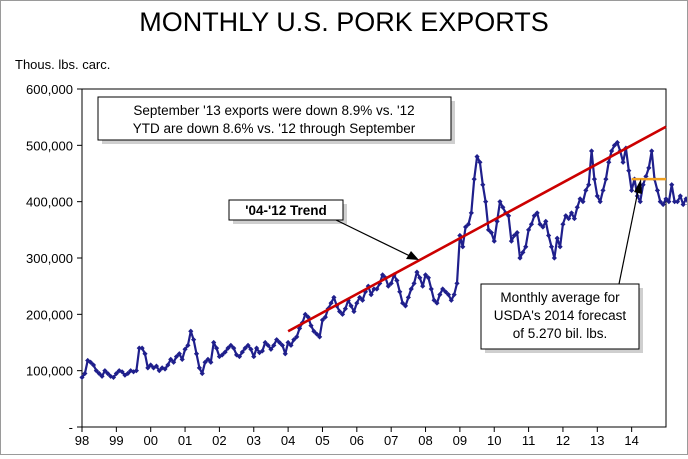  What do you see at coordinates (425, 440) in the screenshot?
I see `x-tick-label: 08` at bounding box center [425, 440].